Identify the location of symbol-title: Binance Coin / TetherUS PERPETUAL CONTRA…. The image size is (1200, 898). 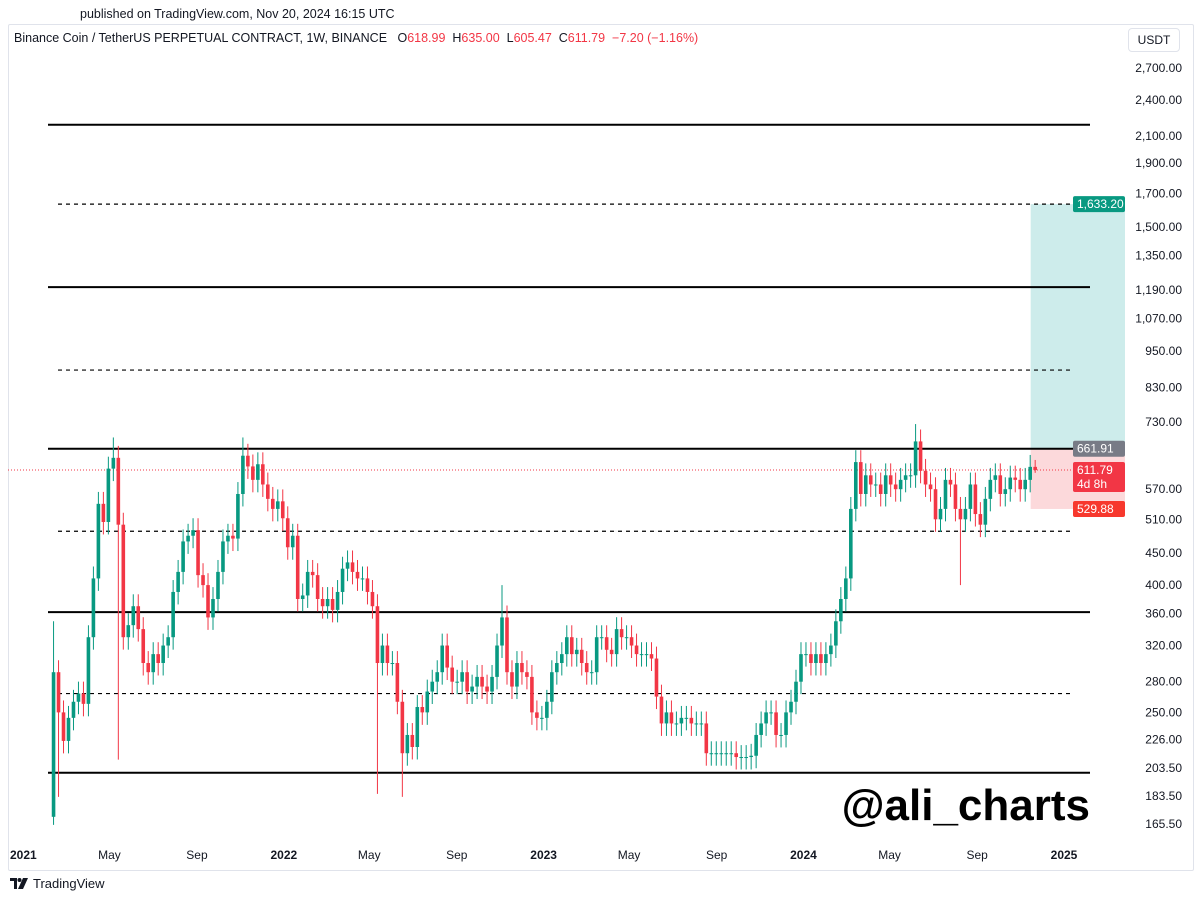
(201, 38).